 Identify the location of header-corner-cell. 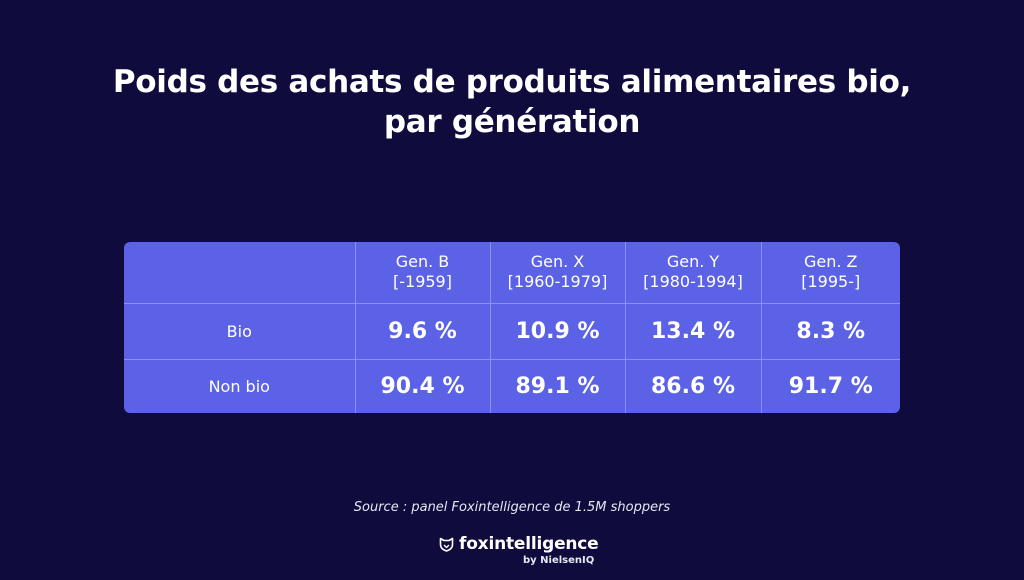
(240, 273).